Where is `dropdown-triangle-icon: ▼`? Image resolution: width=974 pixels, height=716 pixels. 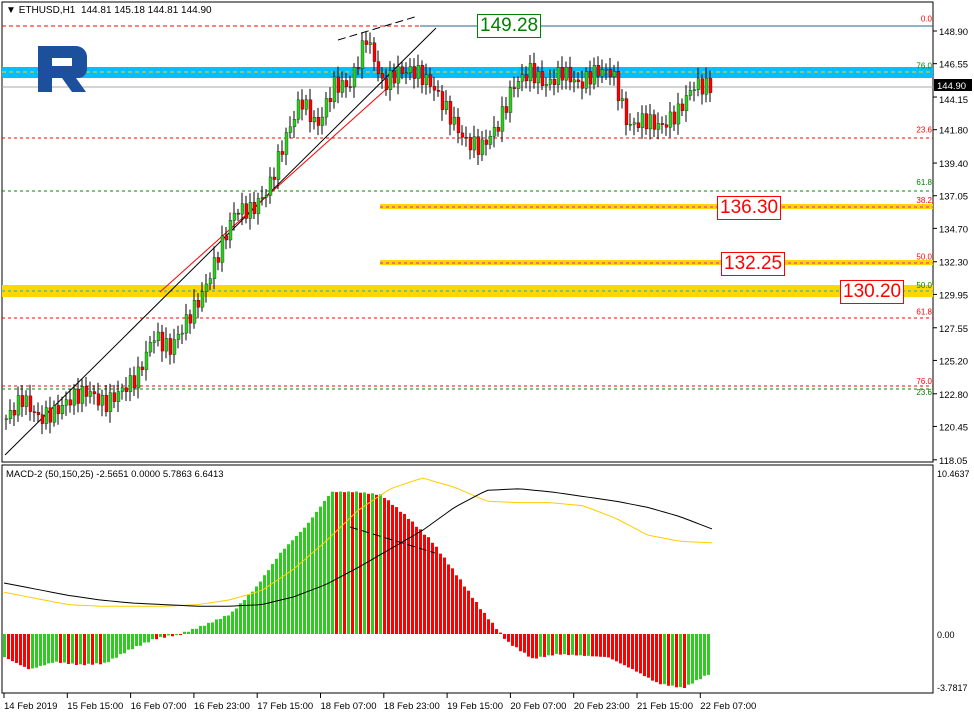
dropdown-triangle-icon: ▼ is located at coordinates (11, 10).